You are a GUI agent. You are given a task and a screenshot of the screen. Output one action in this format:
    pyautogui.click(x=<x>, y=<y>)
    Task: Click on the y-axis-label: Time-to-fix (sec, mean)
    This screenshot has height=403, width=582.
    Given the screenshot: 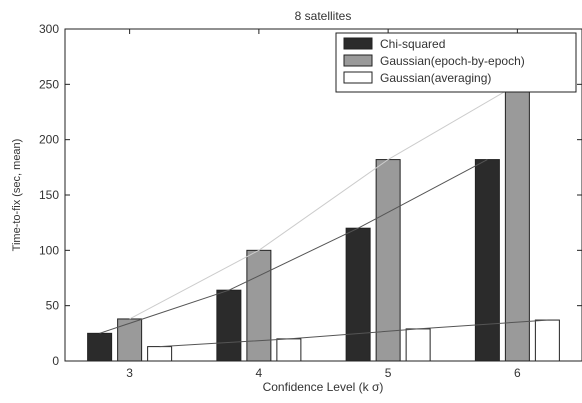 What is the action you would take?
    pyautogui.click(x=17, y=195)
    